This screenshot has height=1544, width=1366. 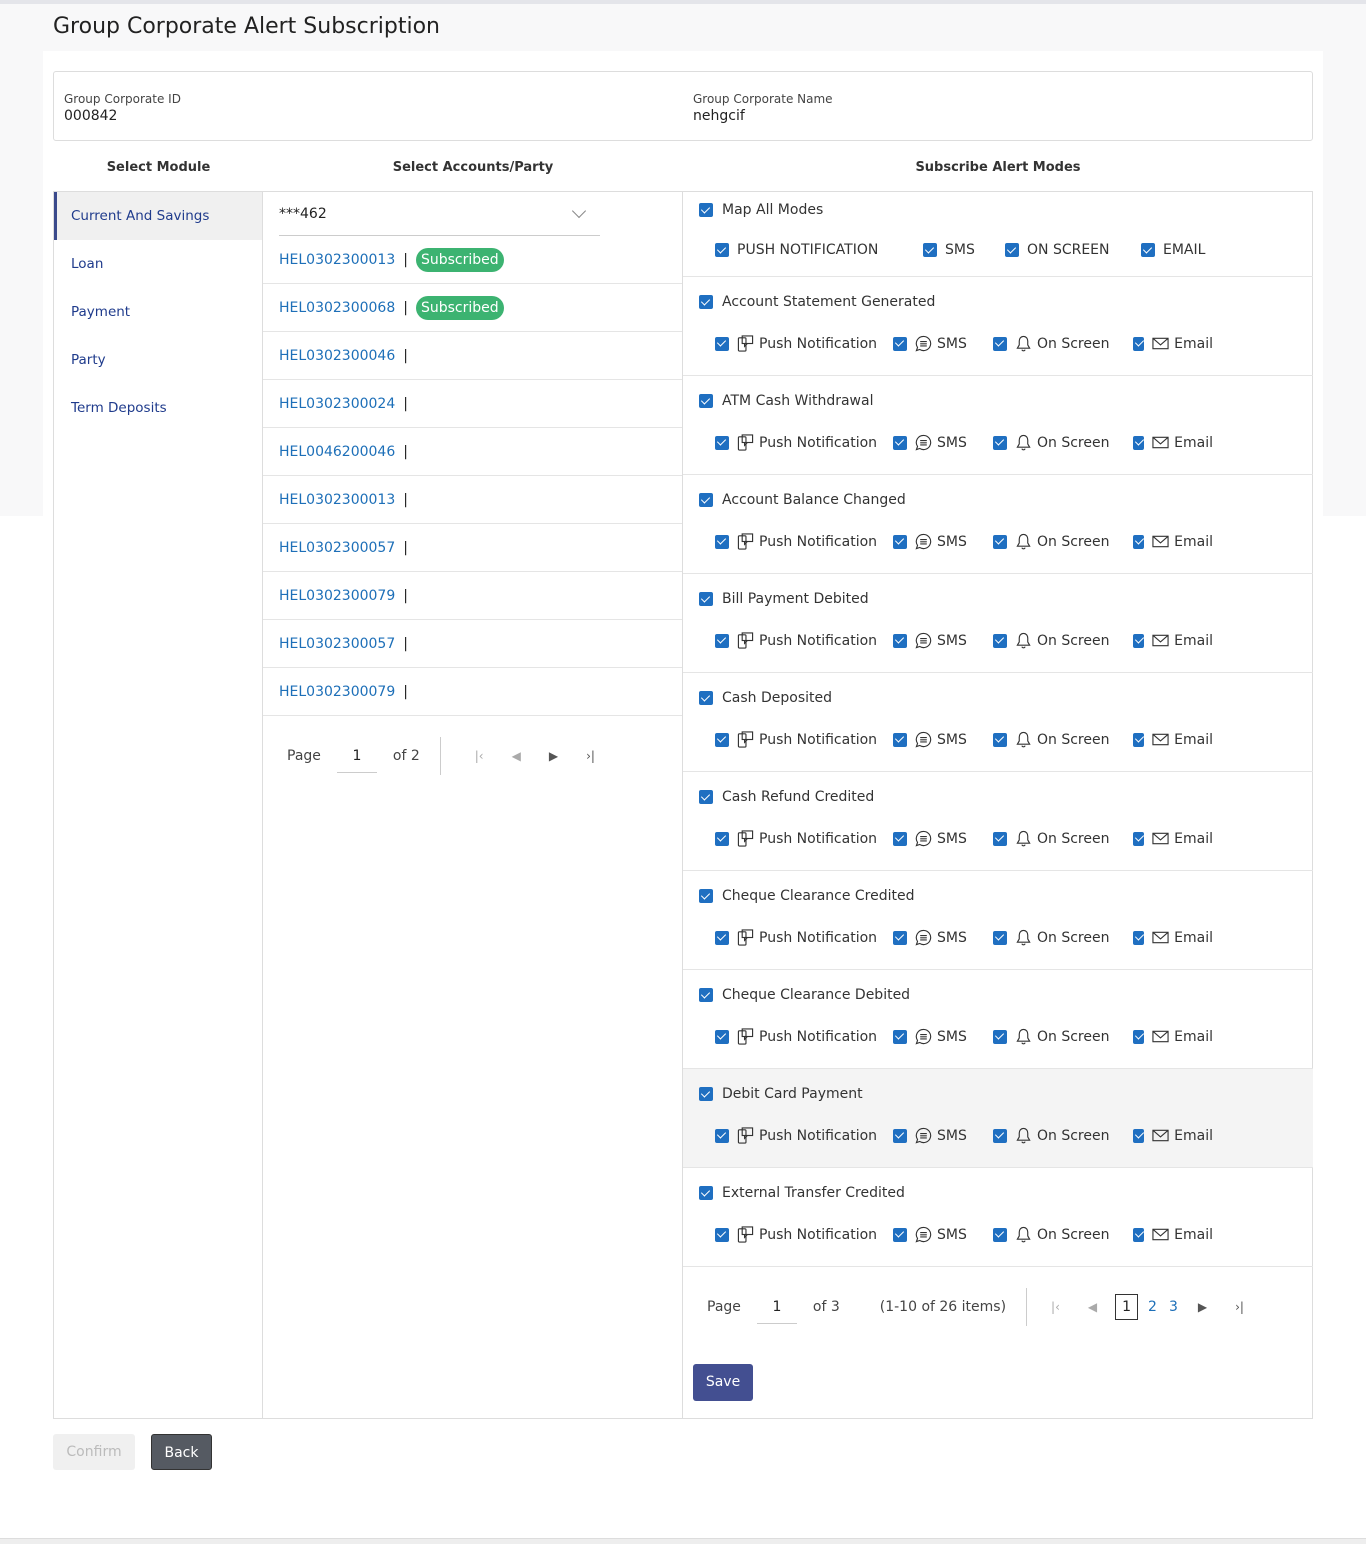 I want to click on module-item: Payment, so click(x=101, y=312).